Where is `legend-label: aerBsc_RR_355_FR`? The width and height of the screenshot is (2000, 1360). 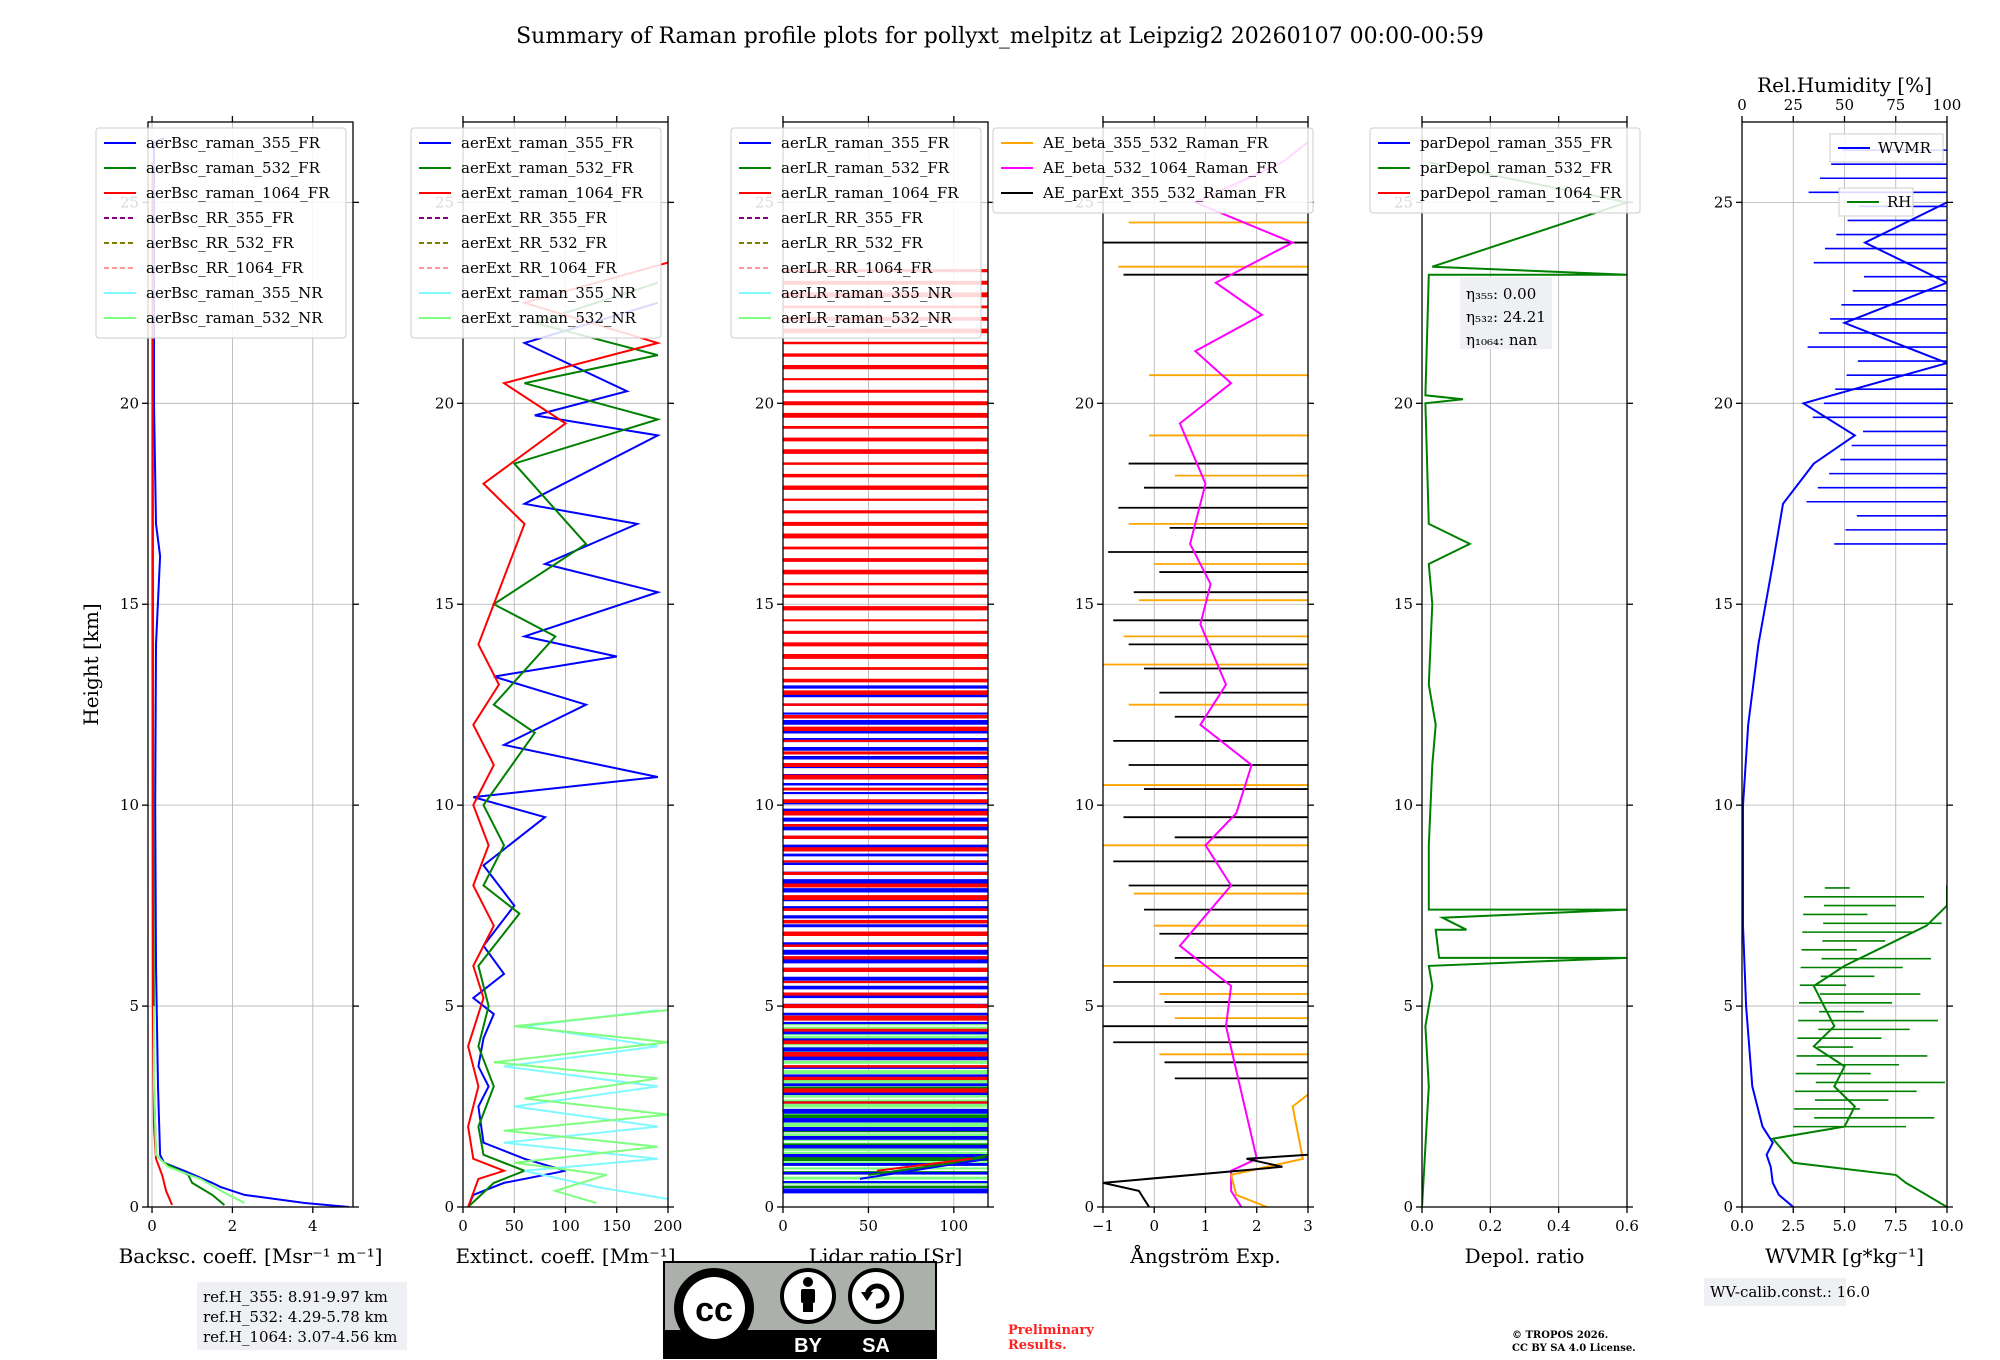 legend-label: aerBsc_RR_355_FR is located at coordinates (220, 218).